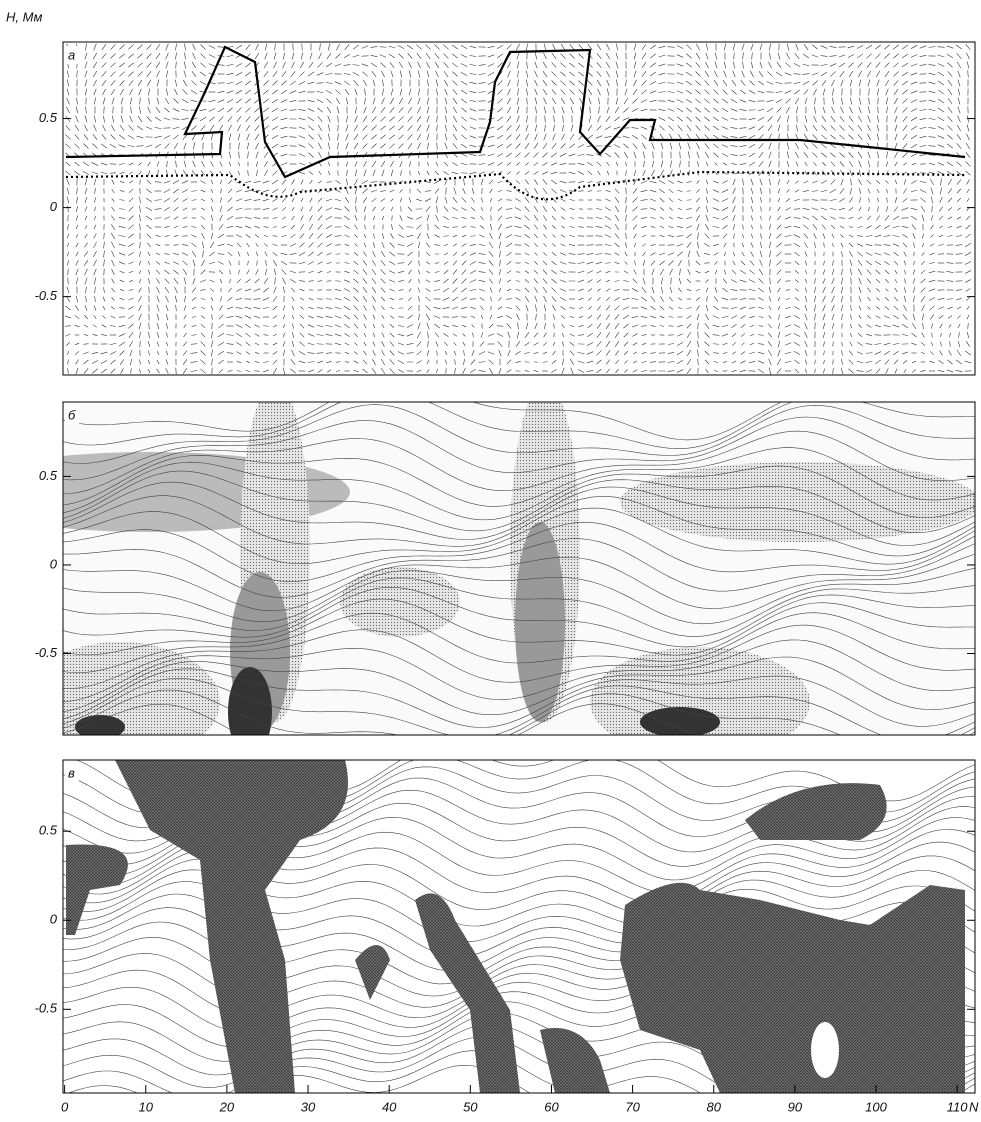 Image resolution: width=981 pixels, height=1122 pixels. What do you see at coordinates (46, 295) in the screenshot?
I see `y-tick-label: -0.5` at bounding box center [46, 295].